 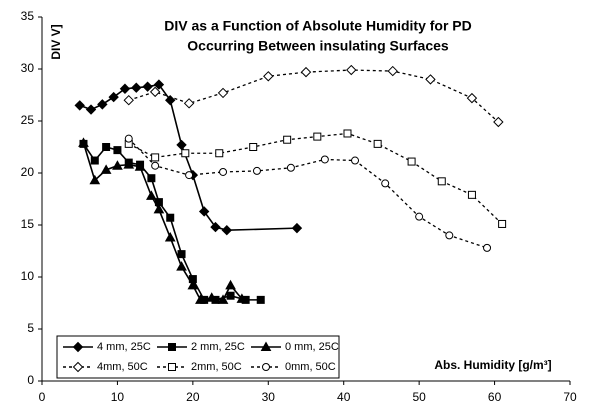 What do you see at coordinates (28, 16) in the screenshot?
I see `y-tick-label: 35` at bounding box center [28, 16].